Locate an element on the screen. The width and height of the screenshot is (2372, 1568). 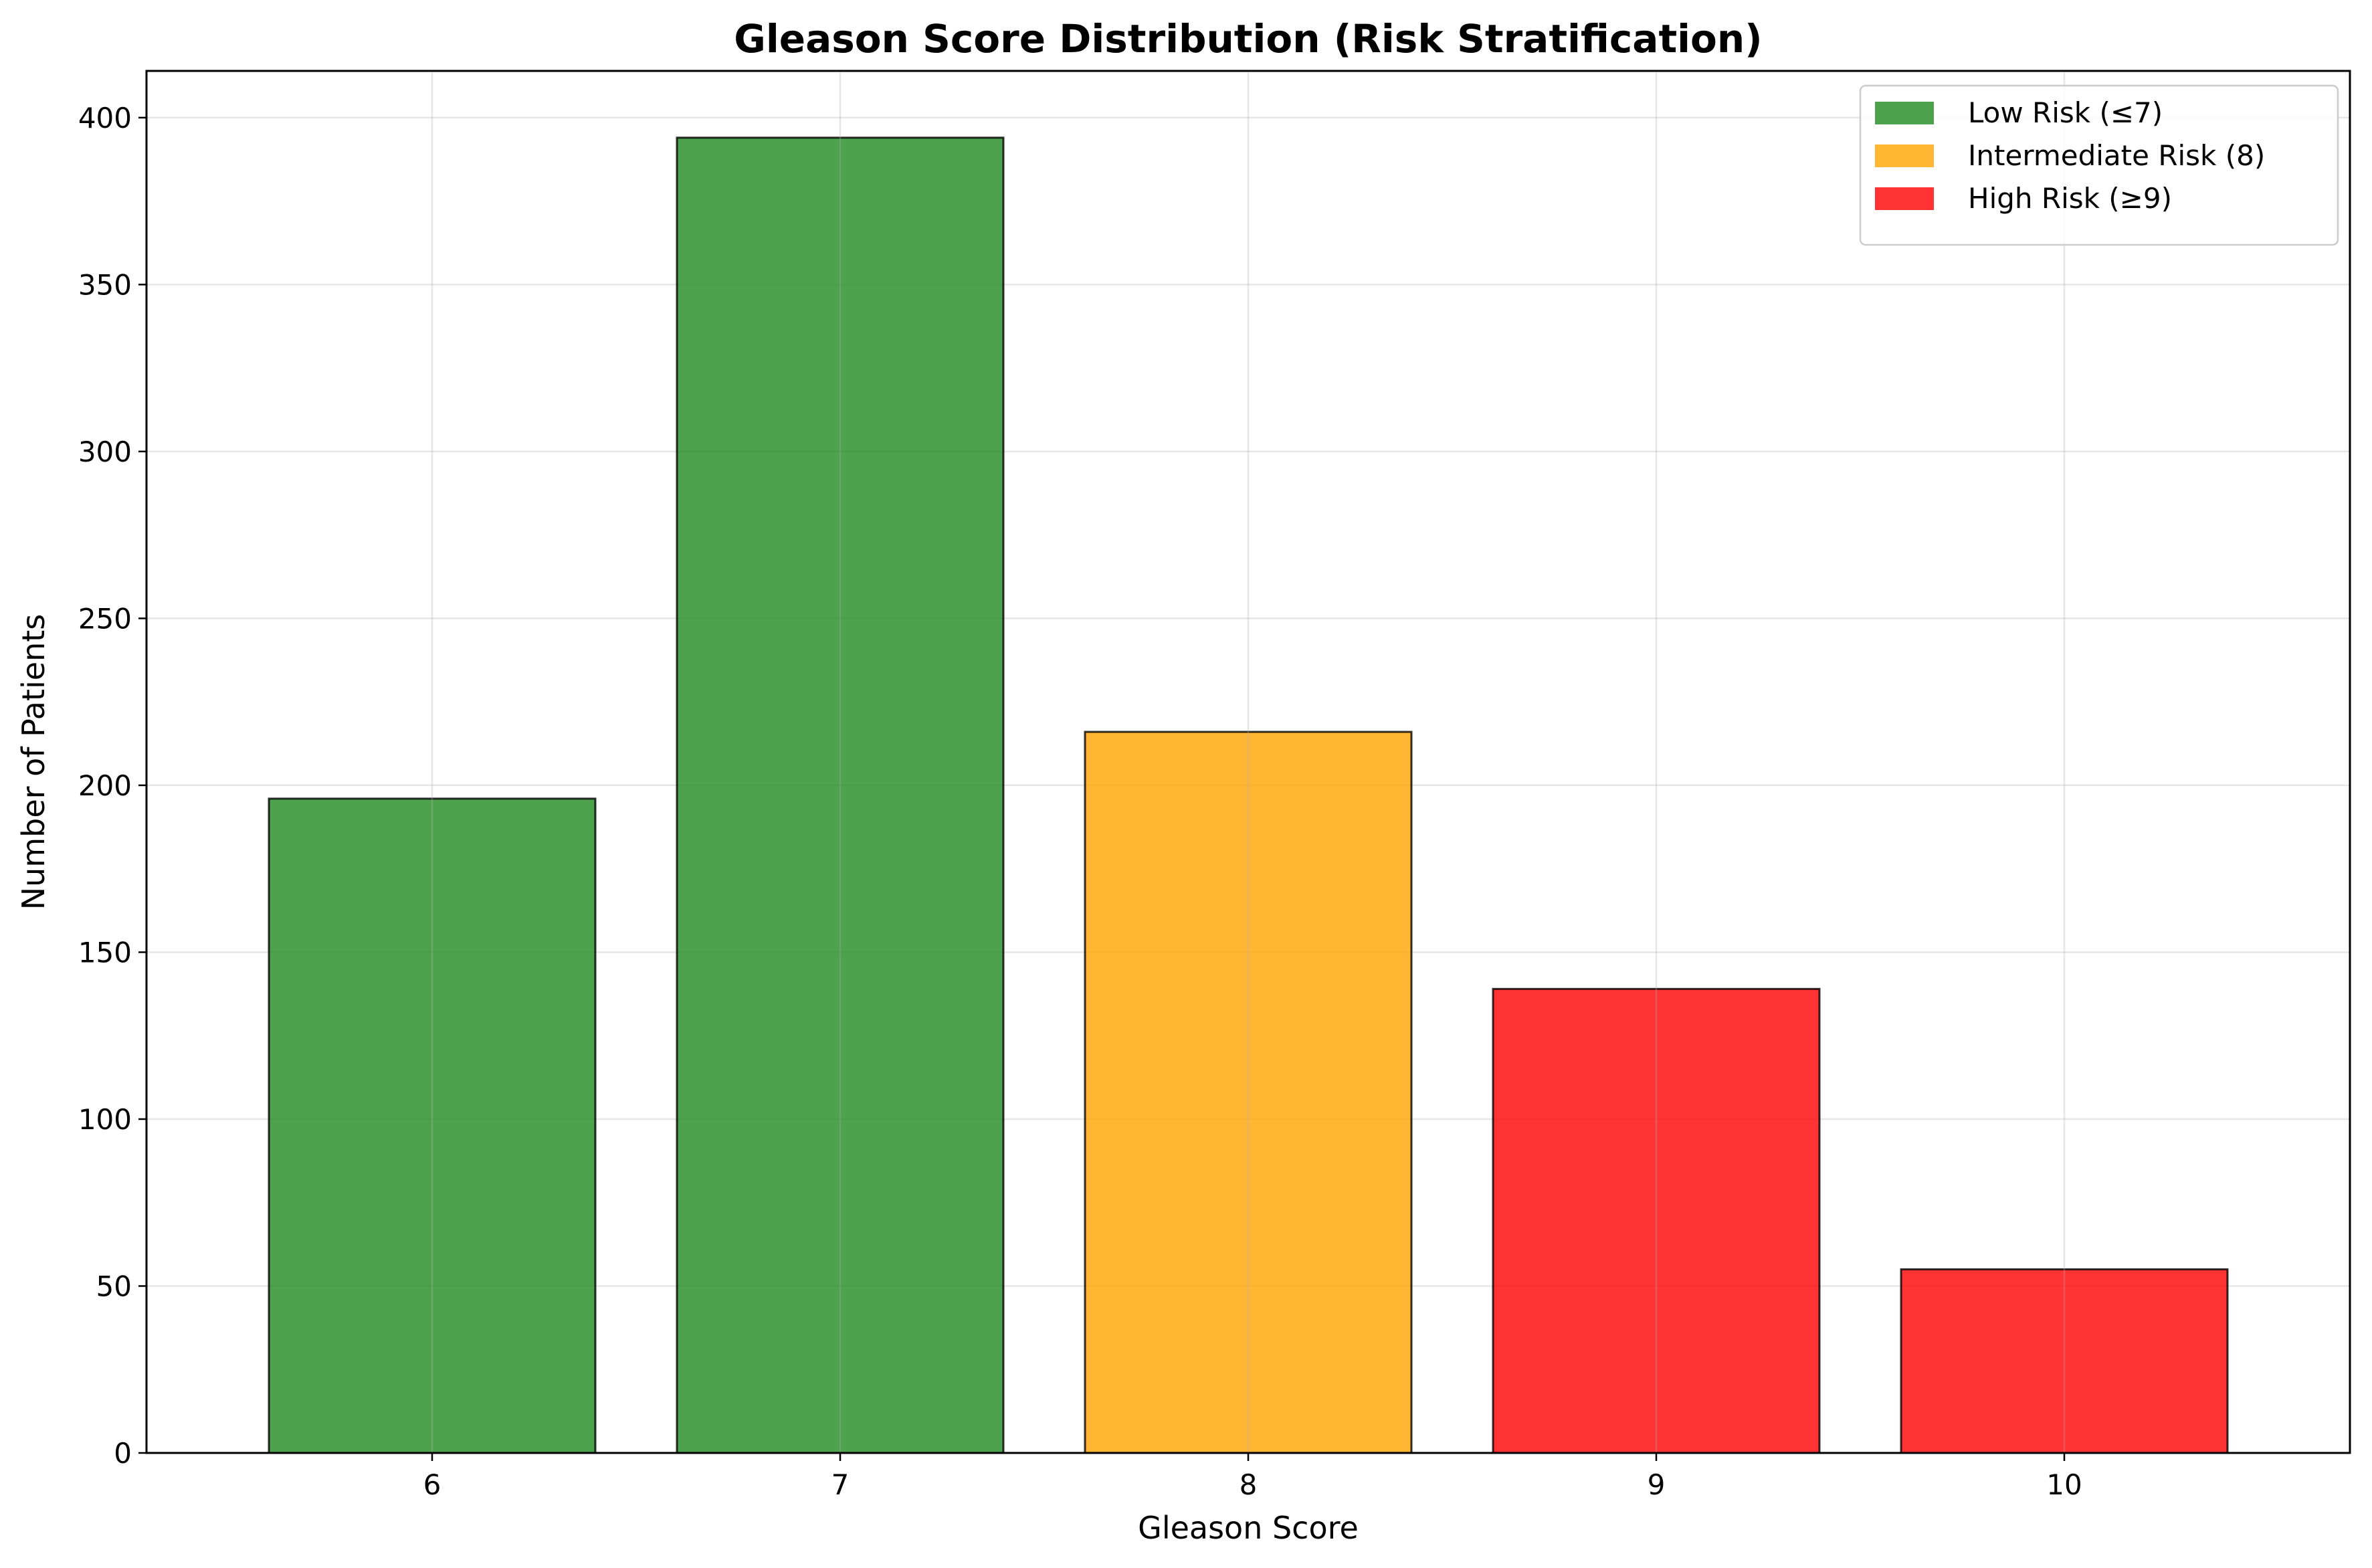
x-tick-label: 6 is located at coordinates (432, 1484).